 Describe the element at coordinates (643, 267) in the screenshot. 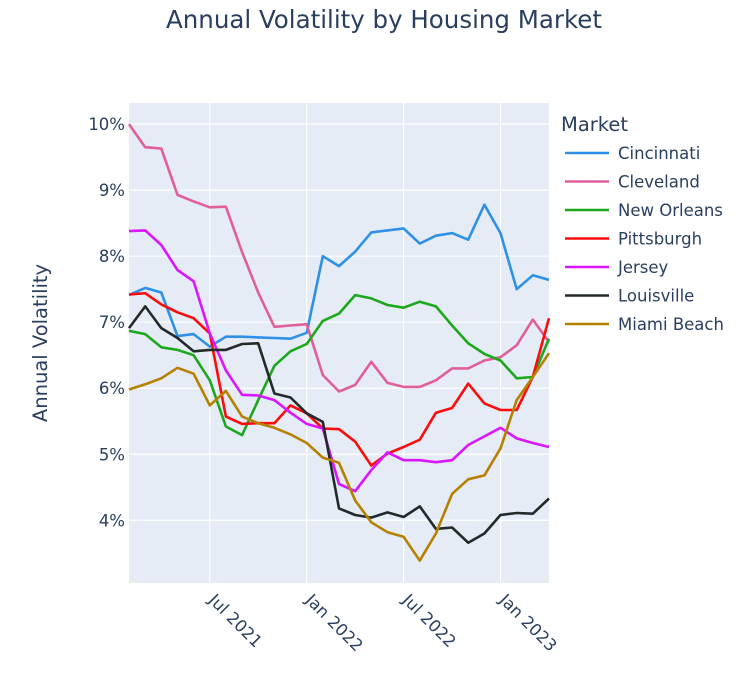

I see `legend-label: Jersey` at that location.